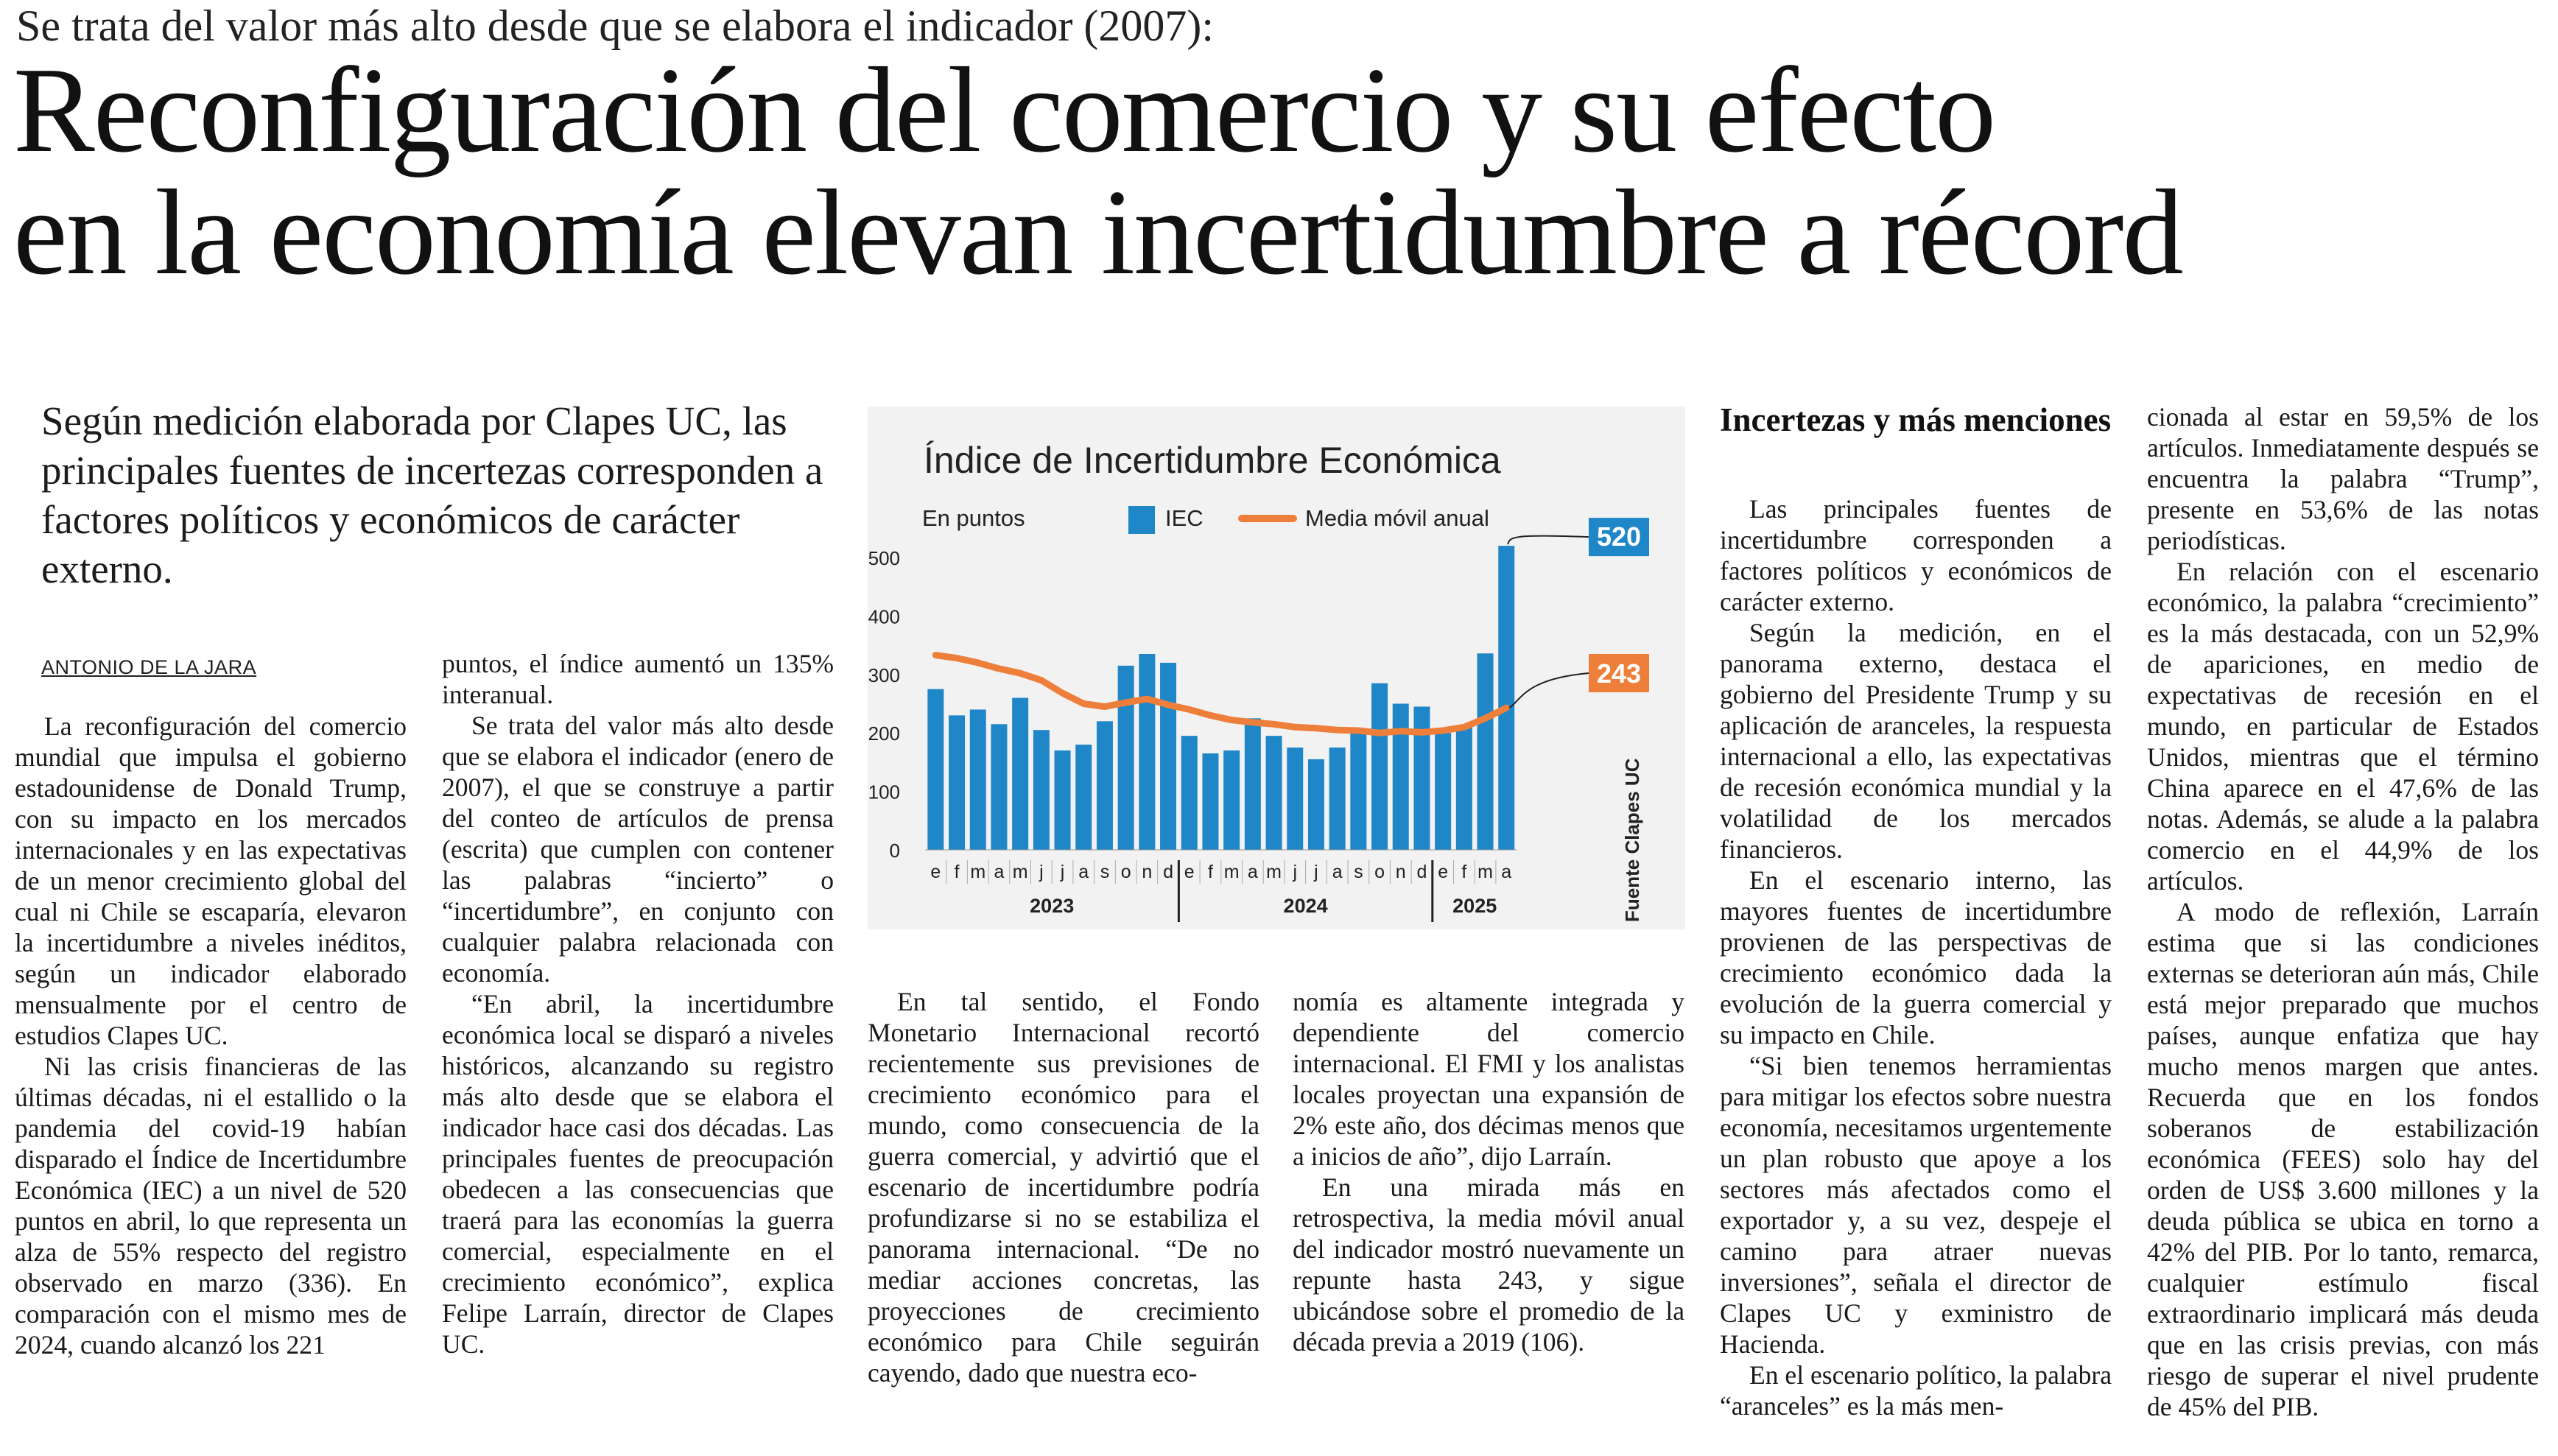 The width and height of the screenshot is (2558, 1456). I want to click on callout-box-iec, so click(1619, 537).